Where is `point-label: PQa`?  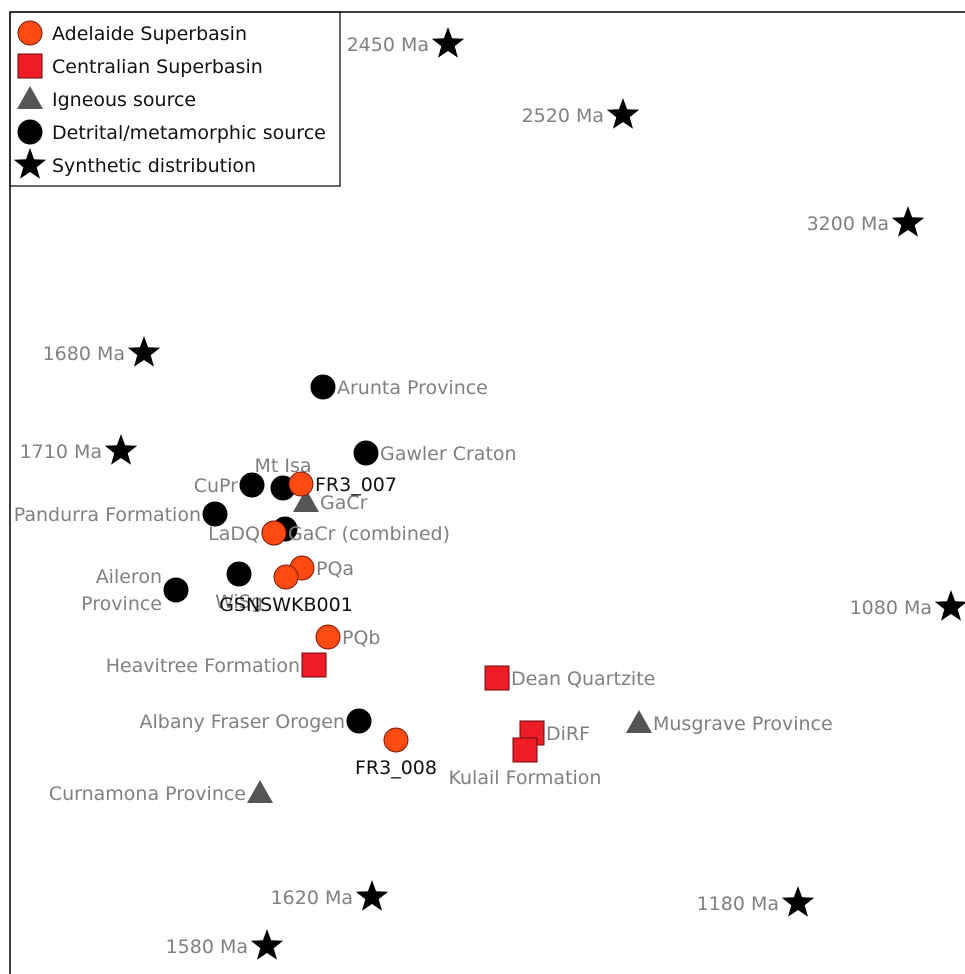
point-label: PQa is located at coordinates (335, 569).